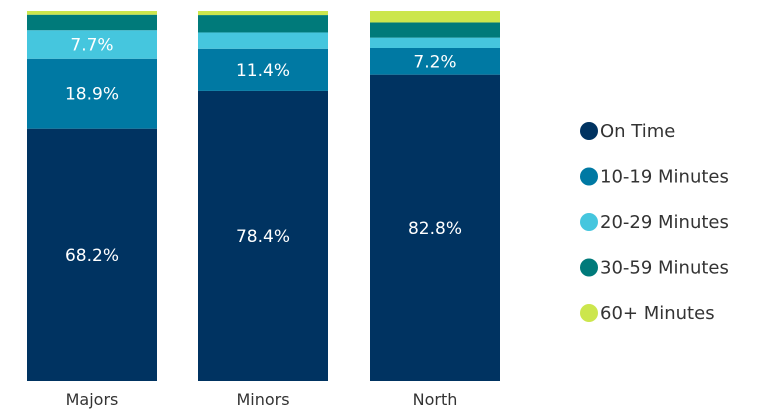 The width and height of the screenshot is (784, 411). Describe the element at coordinates (589, 267) in the screenshot. I see `legend-marker-30-59-minutes` at that location.